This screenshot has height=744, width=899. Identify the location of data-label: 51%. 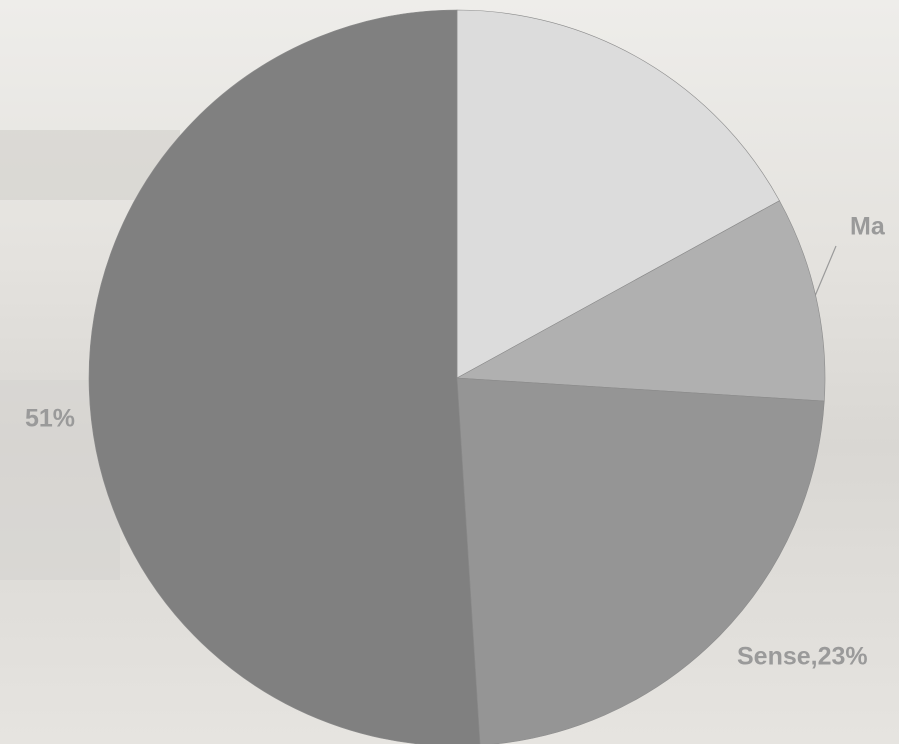
(50, 419).